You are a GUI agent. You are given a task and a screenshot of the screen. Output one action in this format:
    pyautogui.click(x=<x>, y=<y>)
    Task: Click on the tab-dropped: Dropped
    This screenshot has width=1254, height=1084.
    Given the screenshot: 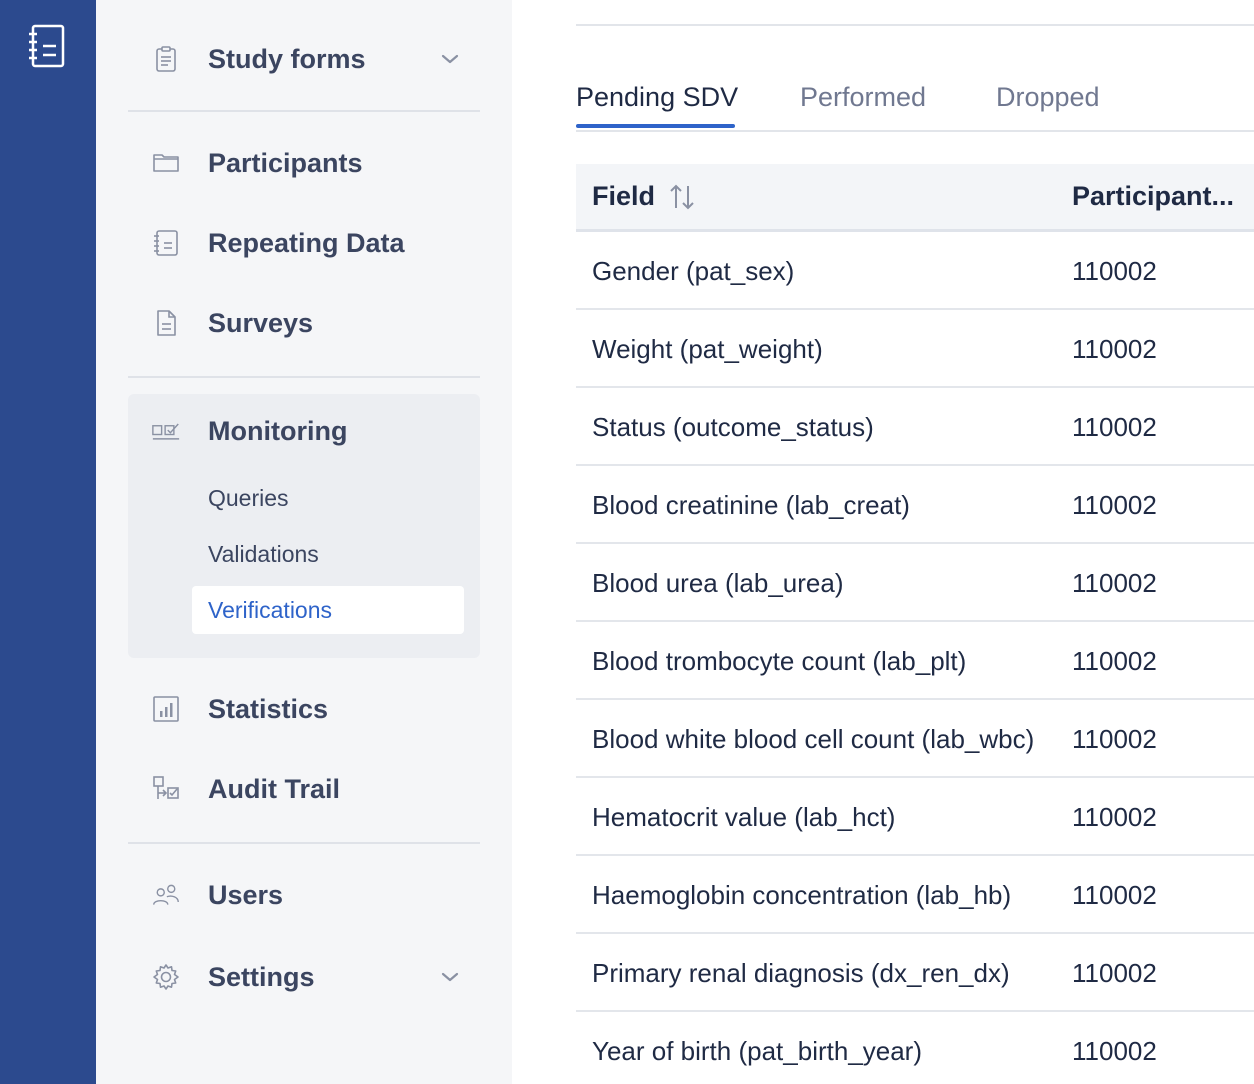 What is the action you would take?
    pyautogui.click(x=1048, y=97)
    